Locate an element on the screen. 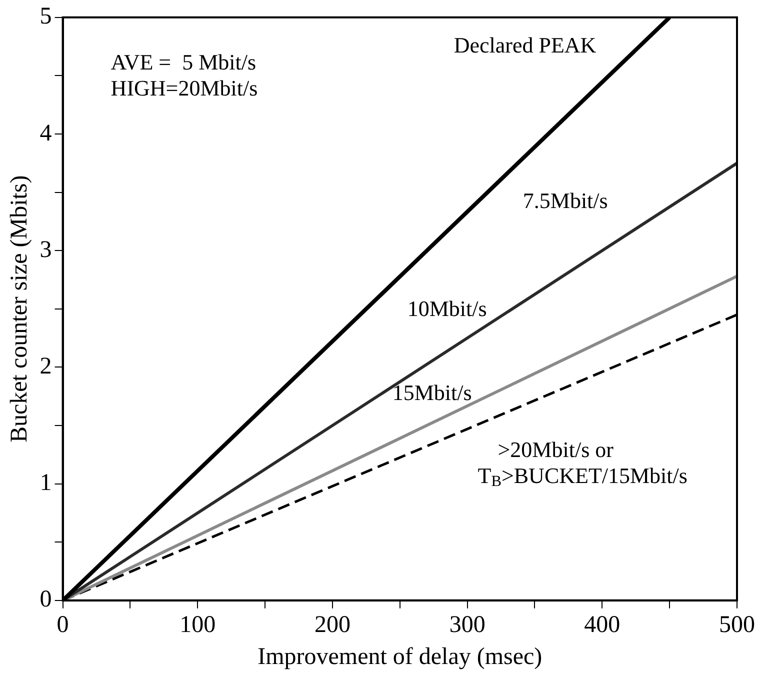  y-tick-label: 3 is located at coordinates (46, 249).